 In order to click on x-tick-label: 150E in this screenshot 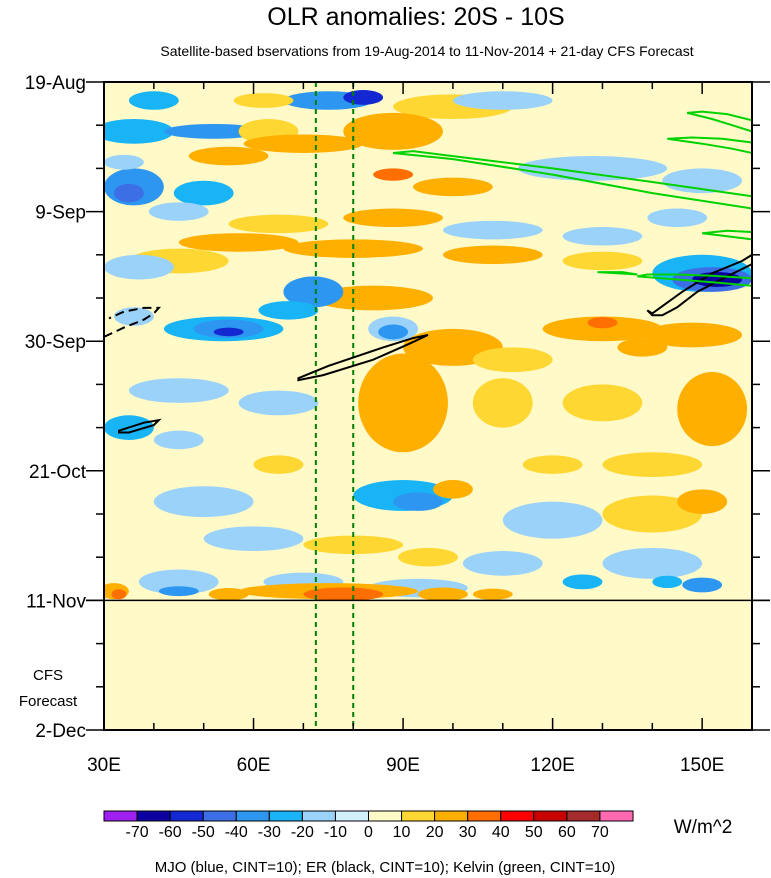, I will do `click(702, 765)`.